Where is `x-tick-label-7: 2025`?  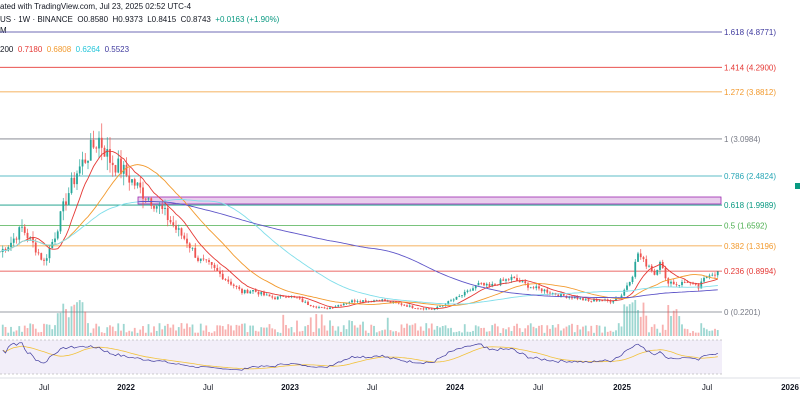
x-tick-label-7: 2025 is located at coordinates (622, 387).